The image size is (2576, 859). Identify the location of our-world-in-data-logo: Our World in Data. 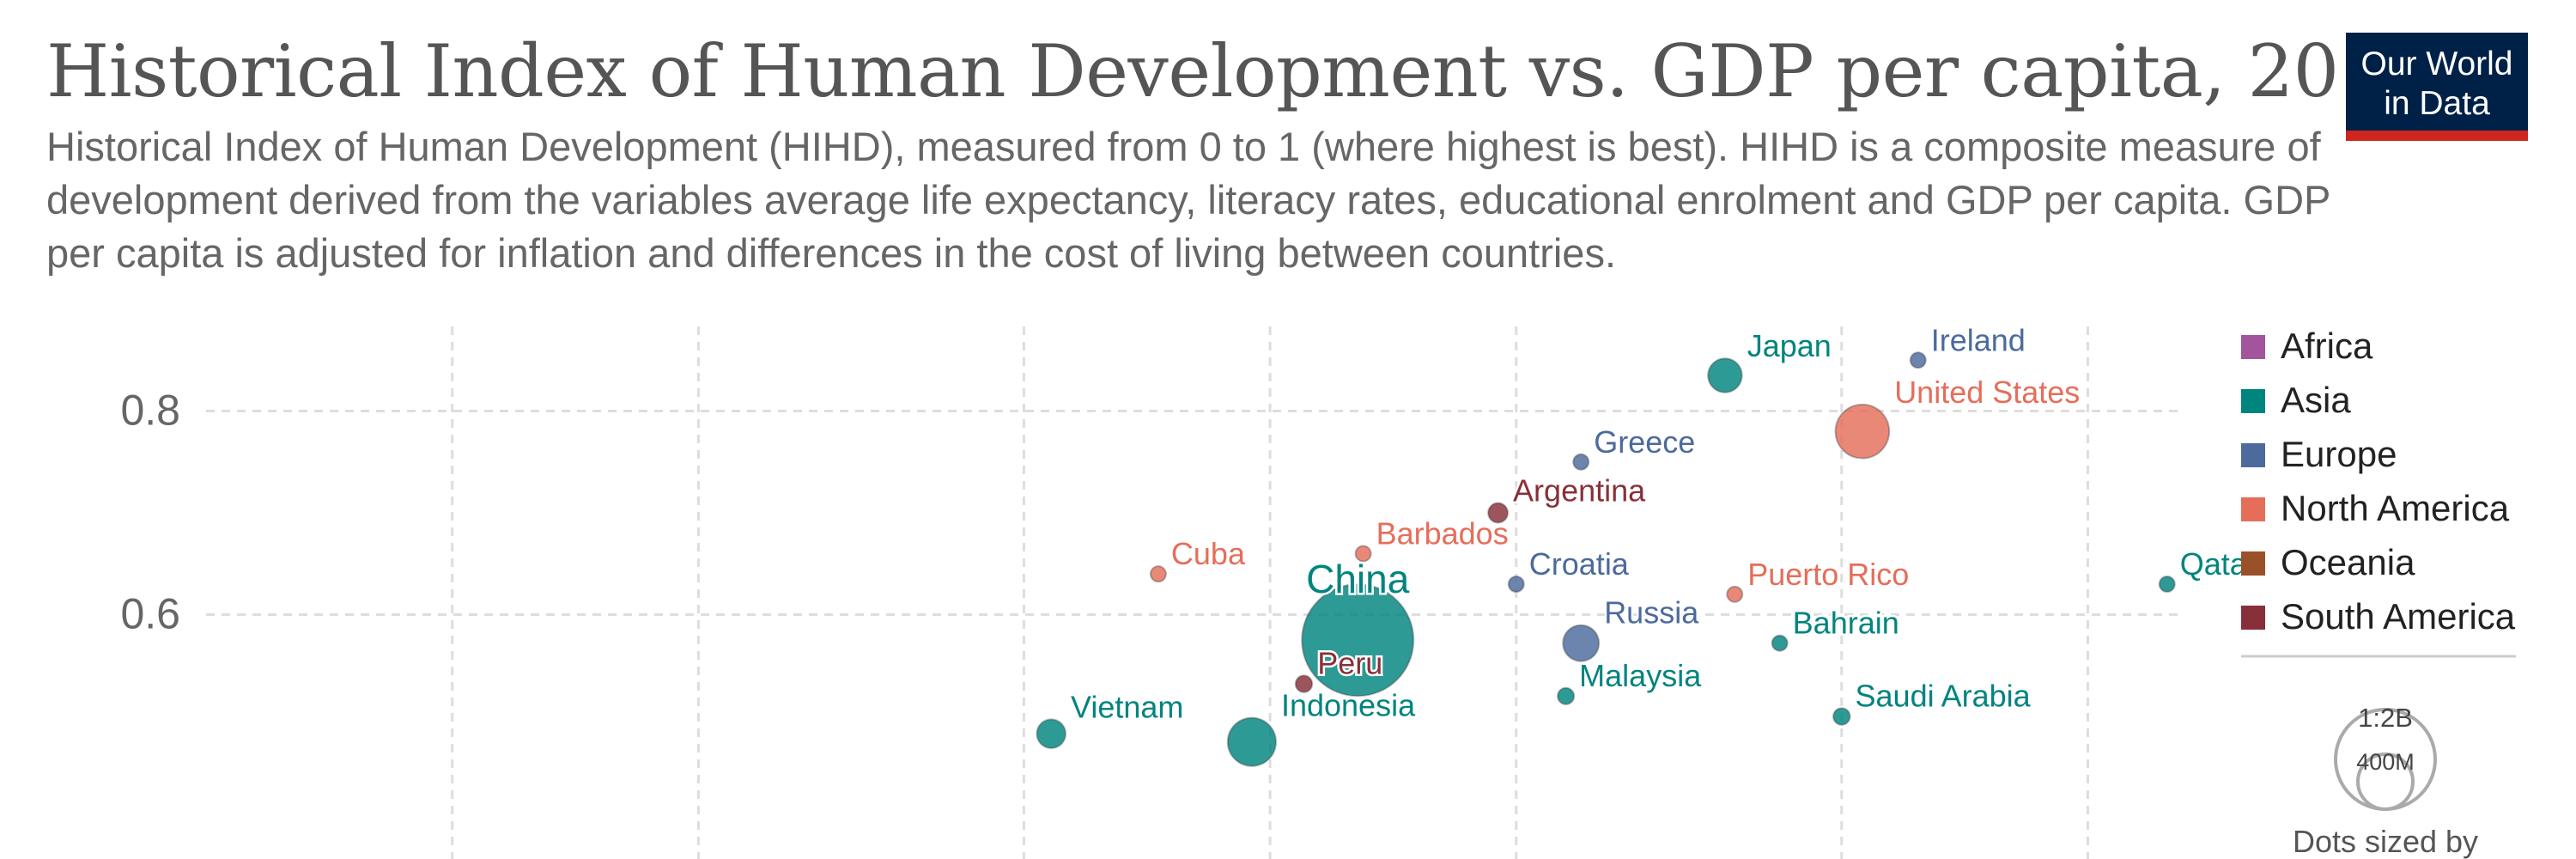
(2437, 87).